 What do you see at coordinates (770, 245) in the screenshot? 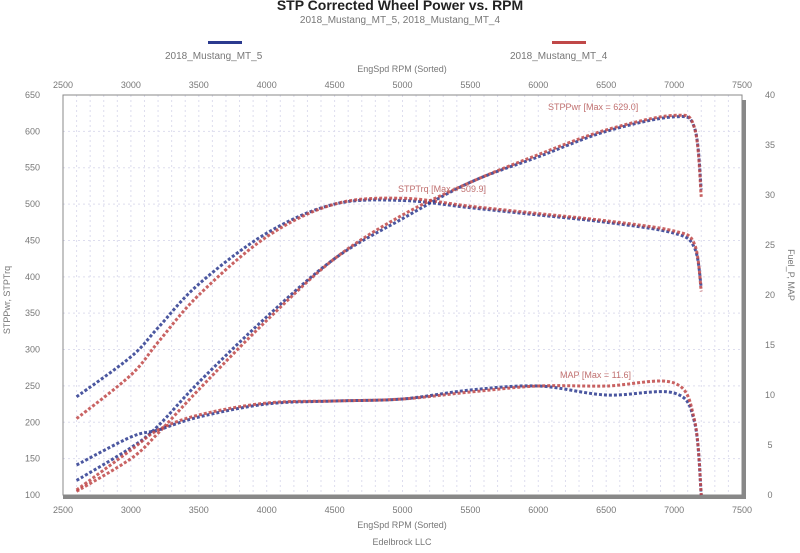
I see `y-tick-label-right: 25` at bounding box center [770, 245].